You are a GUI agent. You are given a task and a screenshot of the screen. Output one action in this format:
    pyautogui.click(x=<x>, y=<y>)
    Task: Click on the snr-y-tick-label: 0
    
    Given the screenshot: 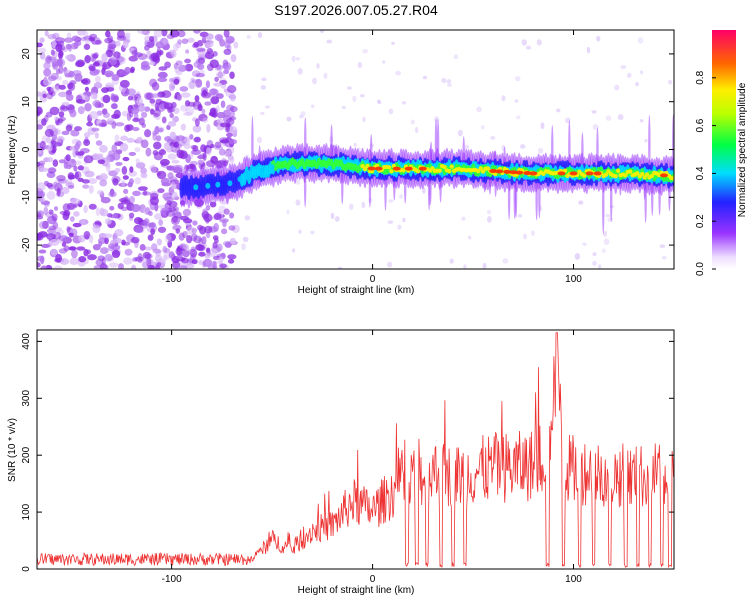 What is the action you would take?
    pyautogui.click(x=26, y=569)
    